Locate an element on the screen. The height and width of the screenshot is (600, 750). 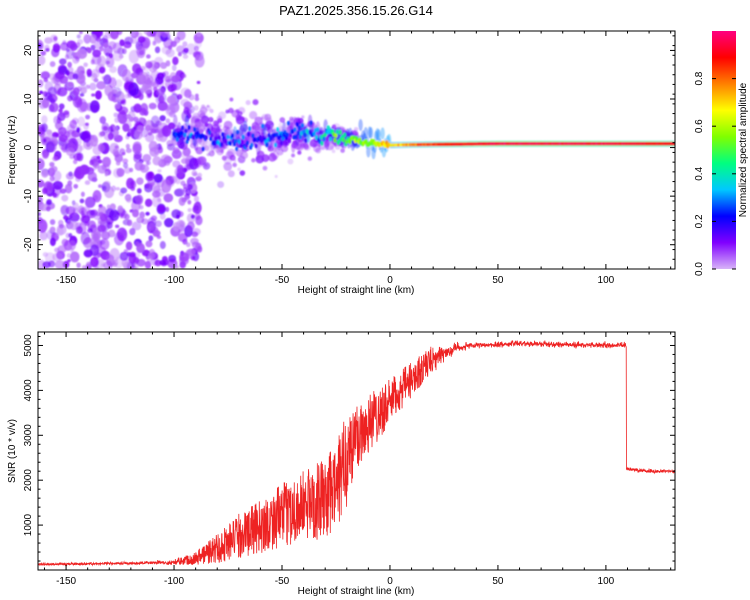
x-tick-label: -50 is located at coordinates (282, 581).